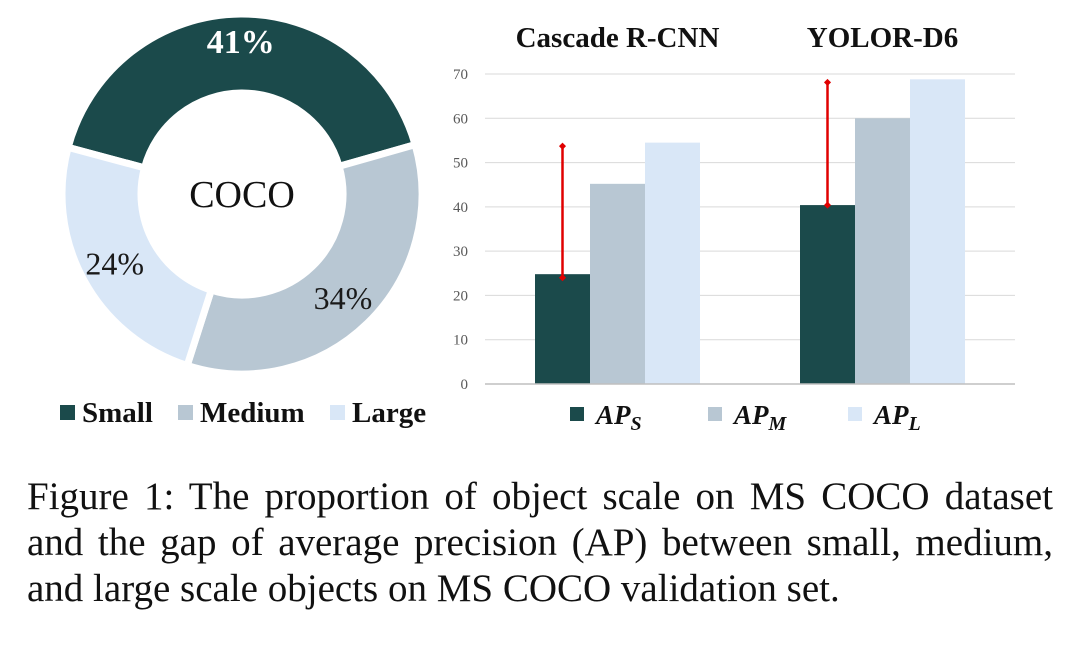 The image size is (1080, 670). What do you see at coordinates (460, 119) in the screenshot?
I see `y-tick-label: 60` at bounding box center [460, 119].